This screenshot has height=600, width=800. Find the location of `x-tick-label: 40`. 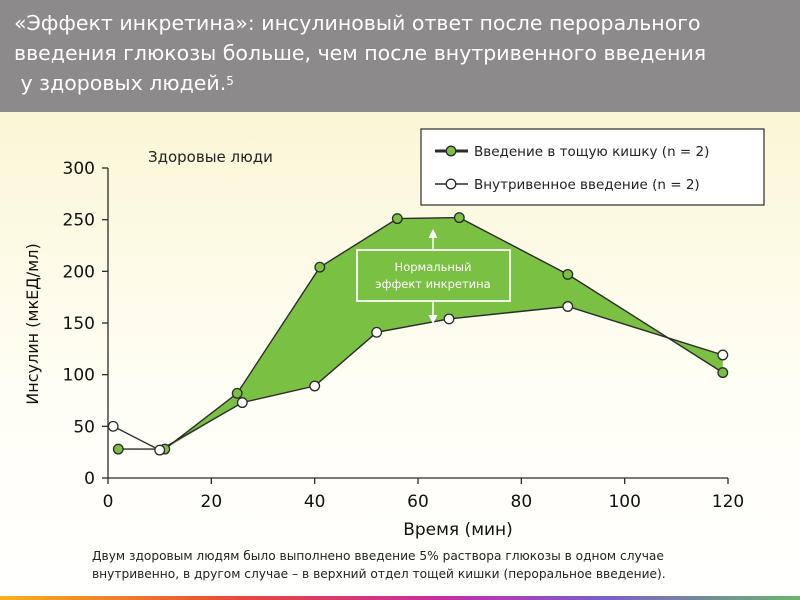

x-tick-label: 40 is located at coordinates (315, 502).